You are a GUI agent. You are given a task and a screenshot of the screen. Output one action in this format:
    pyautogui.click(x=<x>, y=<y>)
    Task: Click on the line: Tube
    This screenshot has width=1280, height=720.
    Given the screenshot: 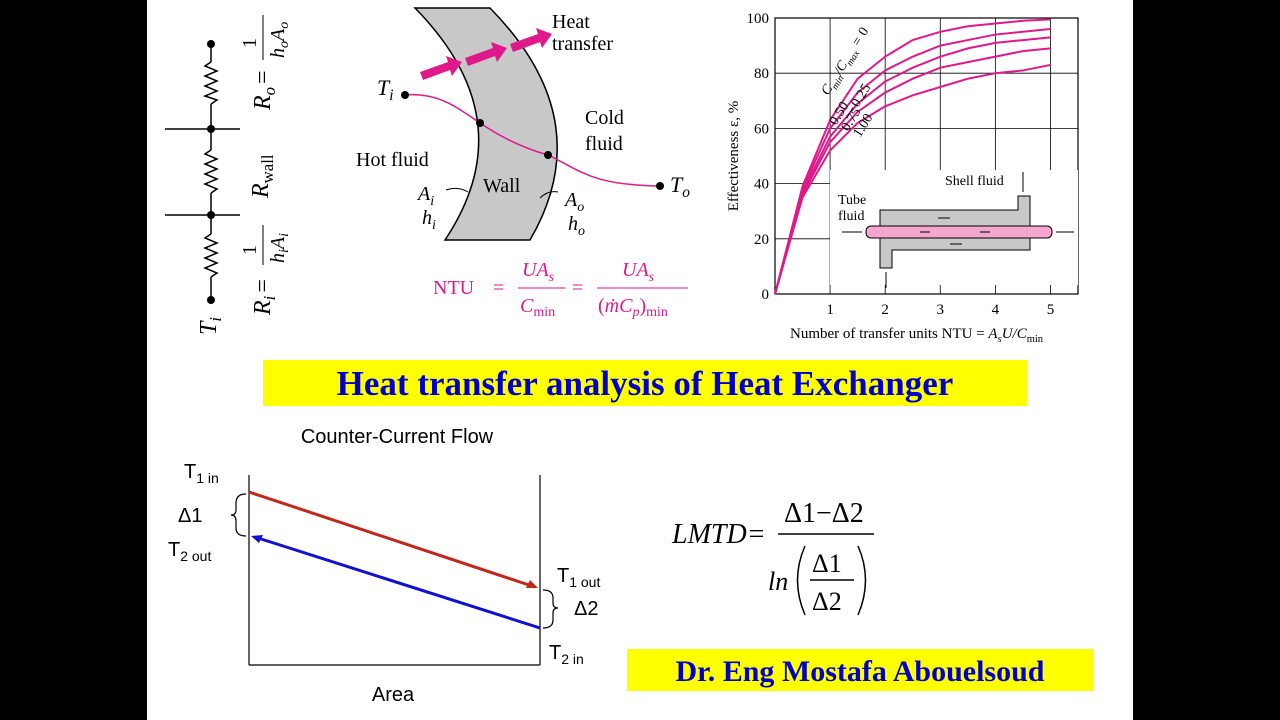 What is the action you would take?
    pyautogui.click(x=852, y=200)
    